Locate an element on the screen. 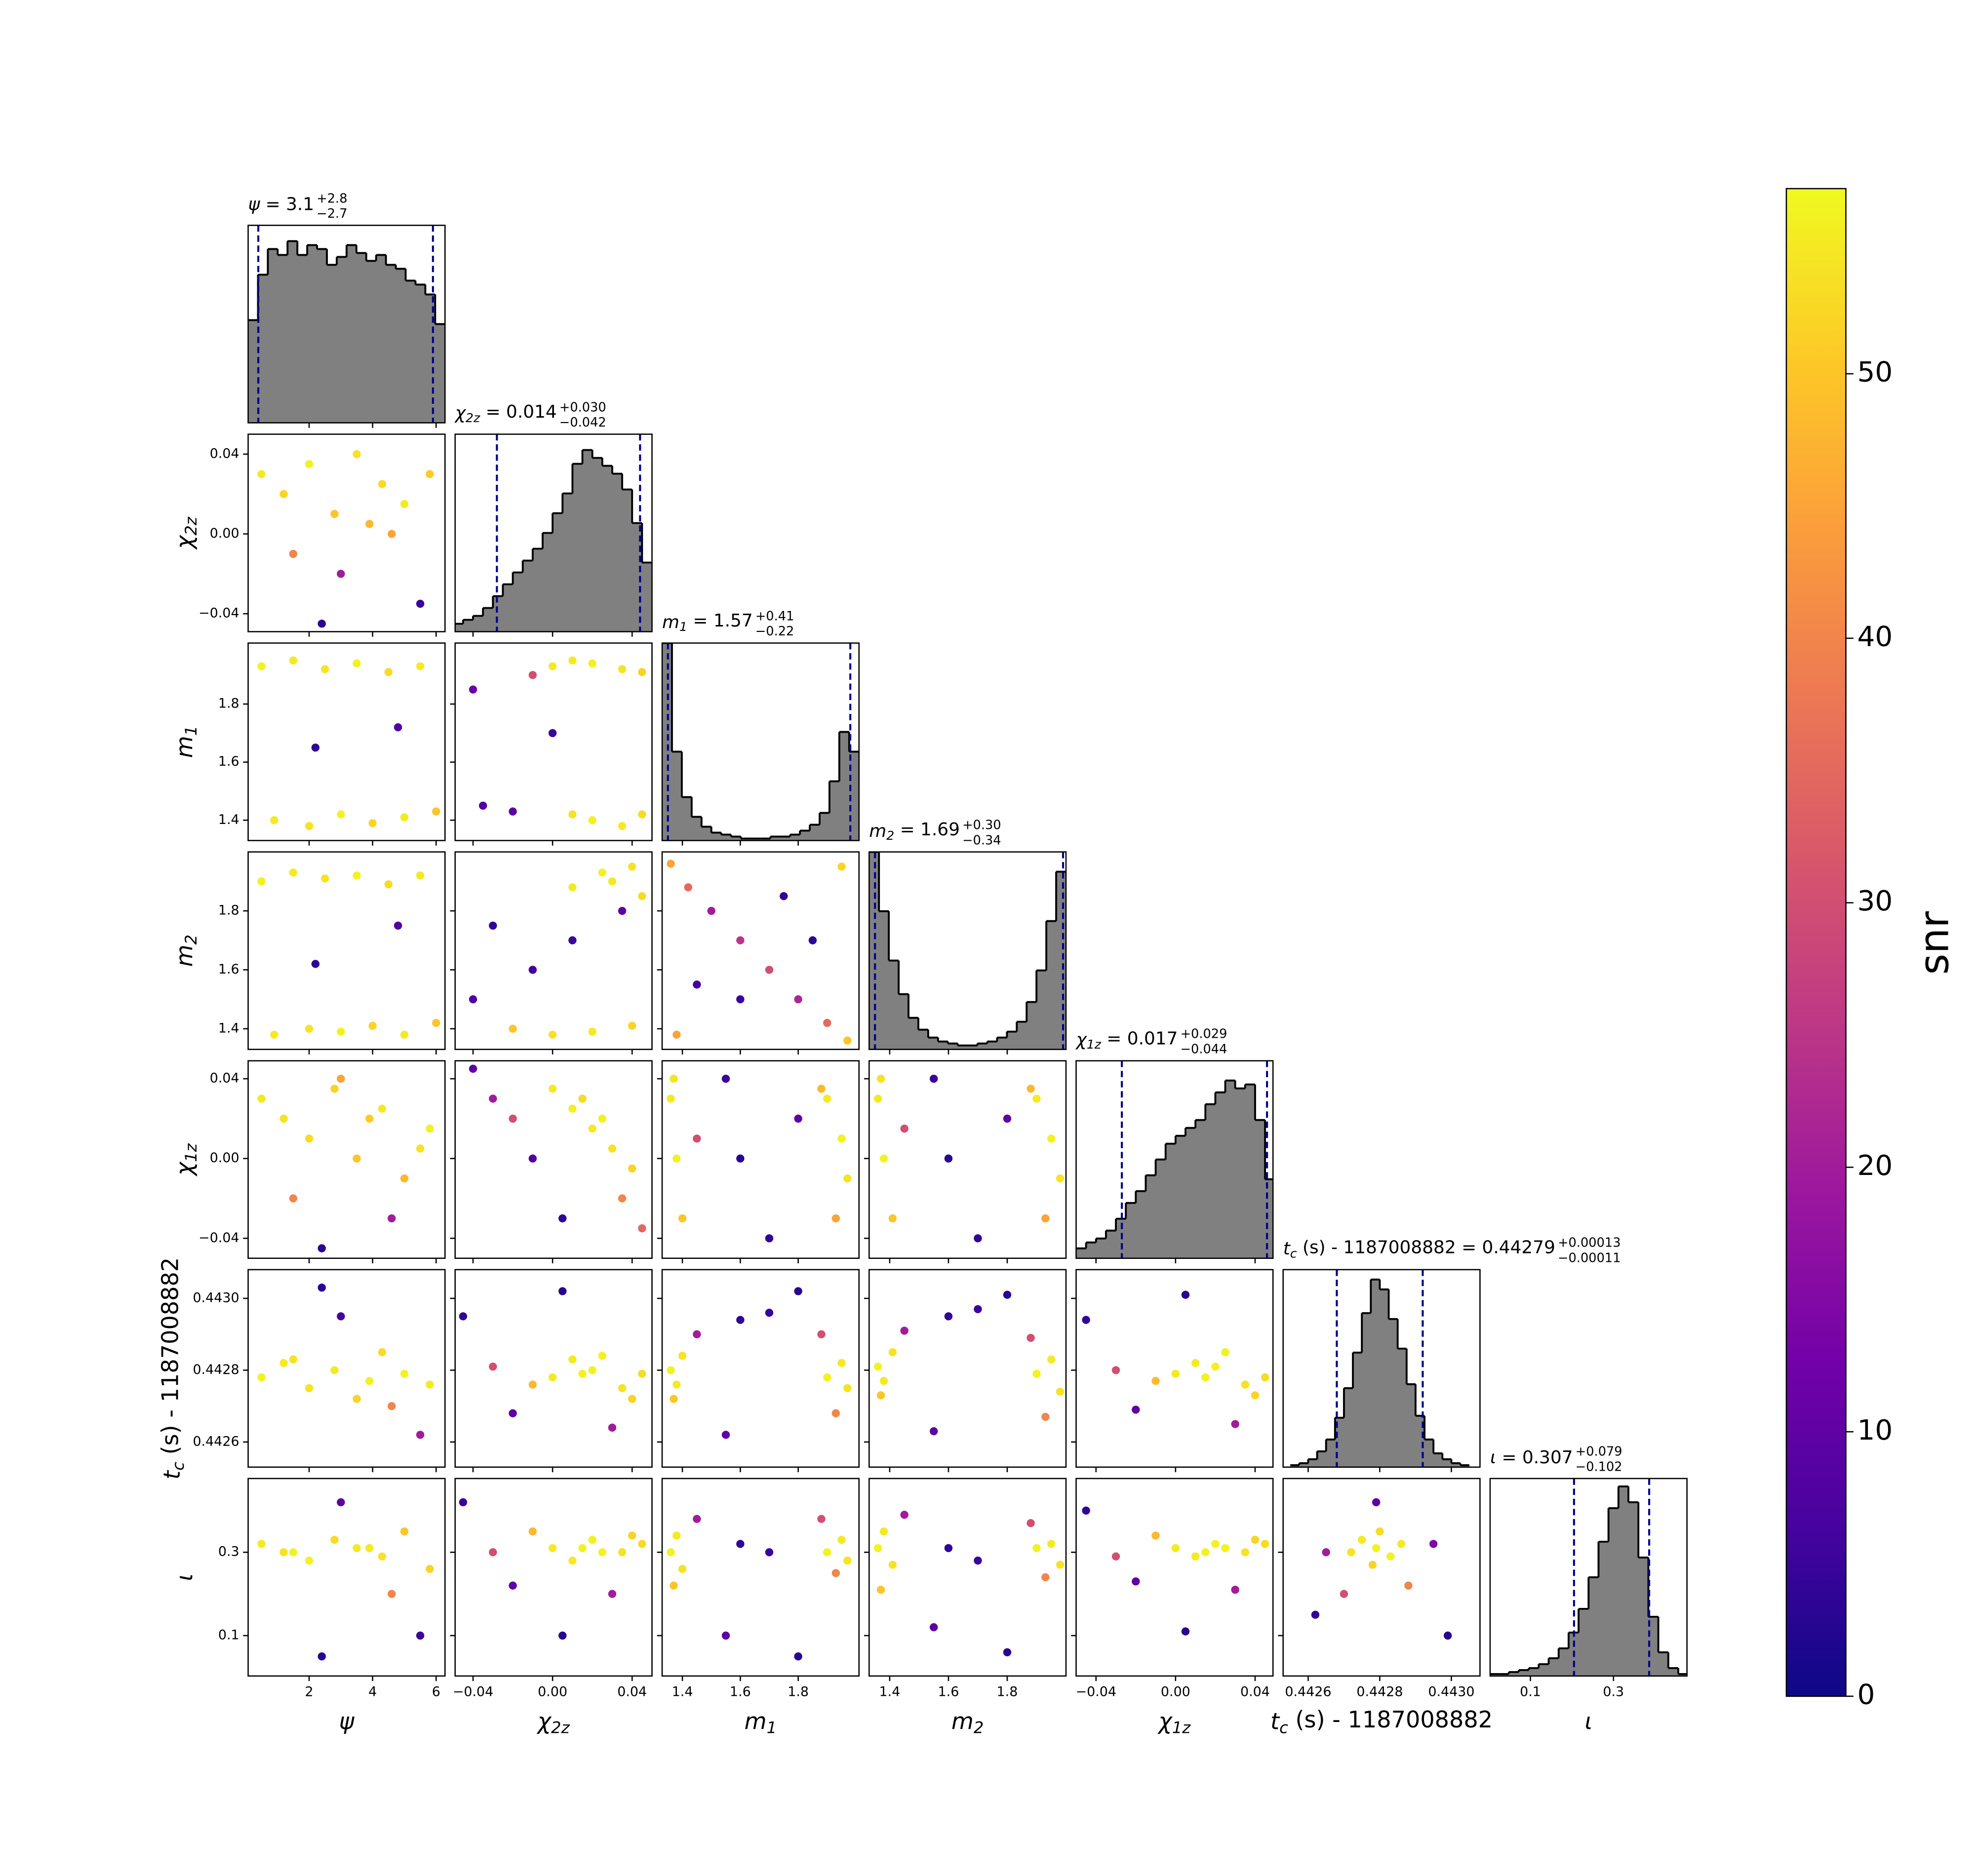 This screenshot has width=1975, height=1876. param-label: χ2z = 0.014 is located at coordinates (506, 414).